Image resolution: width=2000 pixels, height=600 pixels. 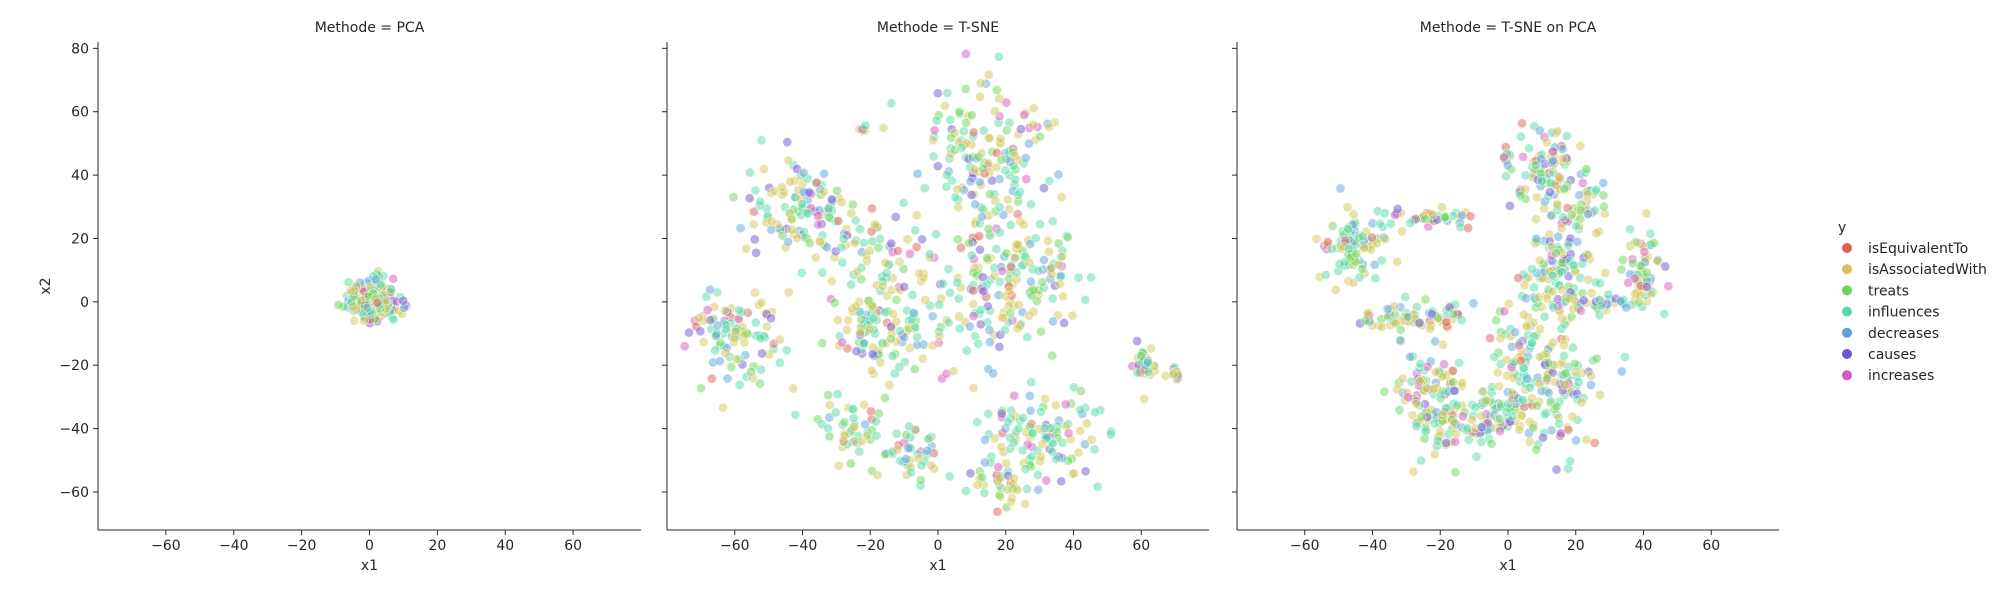 What do you see at coordinates (1927, 270) in the screenshot?
I see `legend-label: isAssociatedWith` at bounding box center [1927, 270].